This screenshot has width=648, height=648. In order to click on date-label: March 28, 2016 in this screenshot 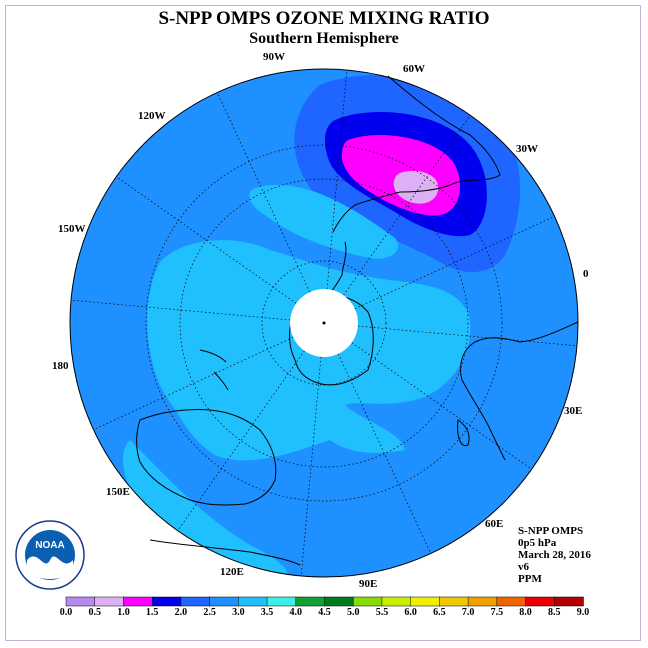, I will do `click(554, 555)`.